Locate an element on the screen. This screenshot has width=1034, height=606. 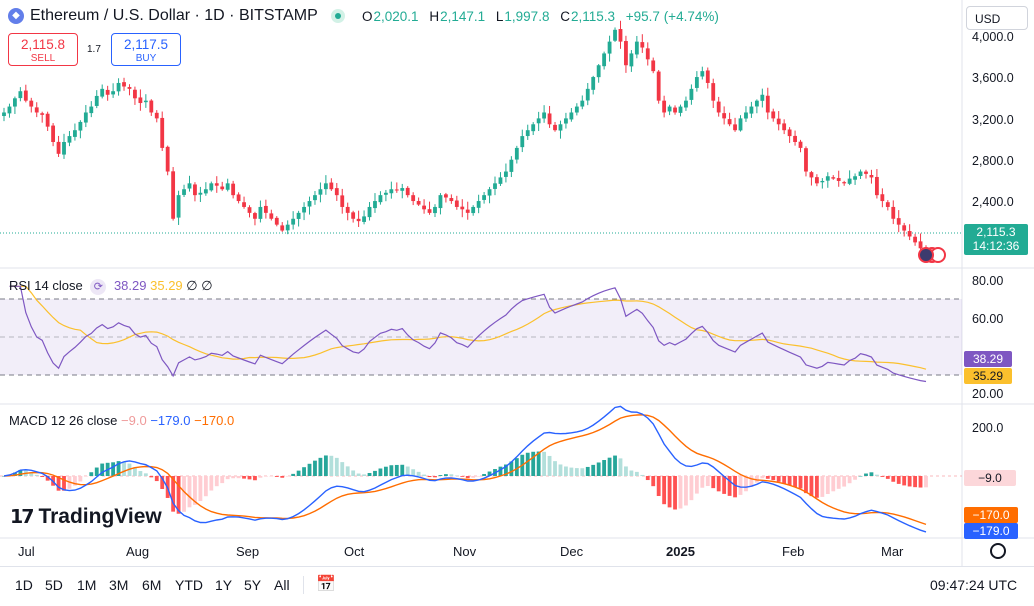
range-all-button: All is located at coordinates (282, 585).